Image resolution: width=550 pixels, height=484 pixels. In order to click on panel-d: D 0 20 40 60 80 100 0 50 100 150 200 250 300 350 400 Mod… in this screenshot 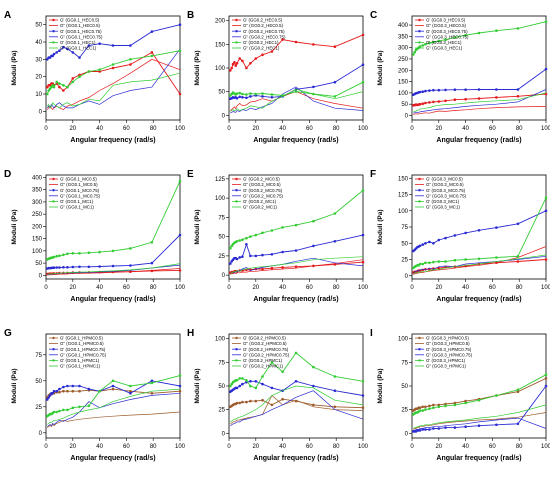, I will do `click(95, 236)`.